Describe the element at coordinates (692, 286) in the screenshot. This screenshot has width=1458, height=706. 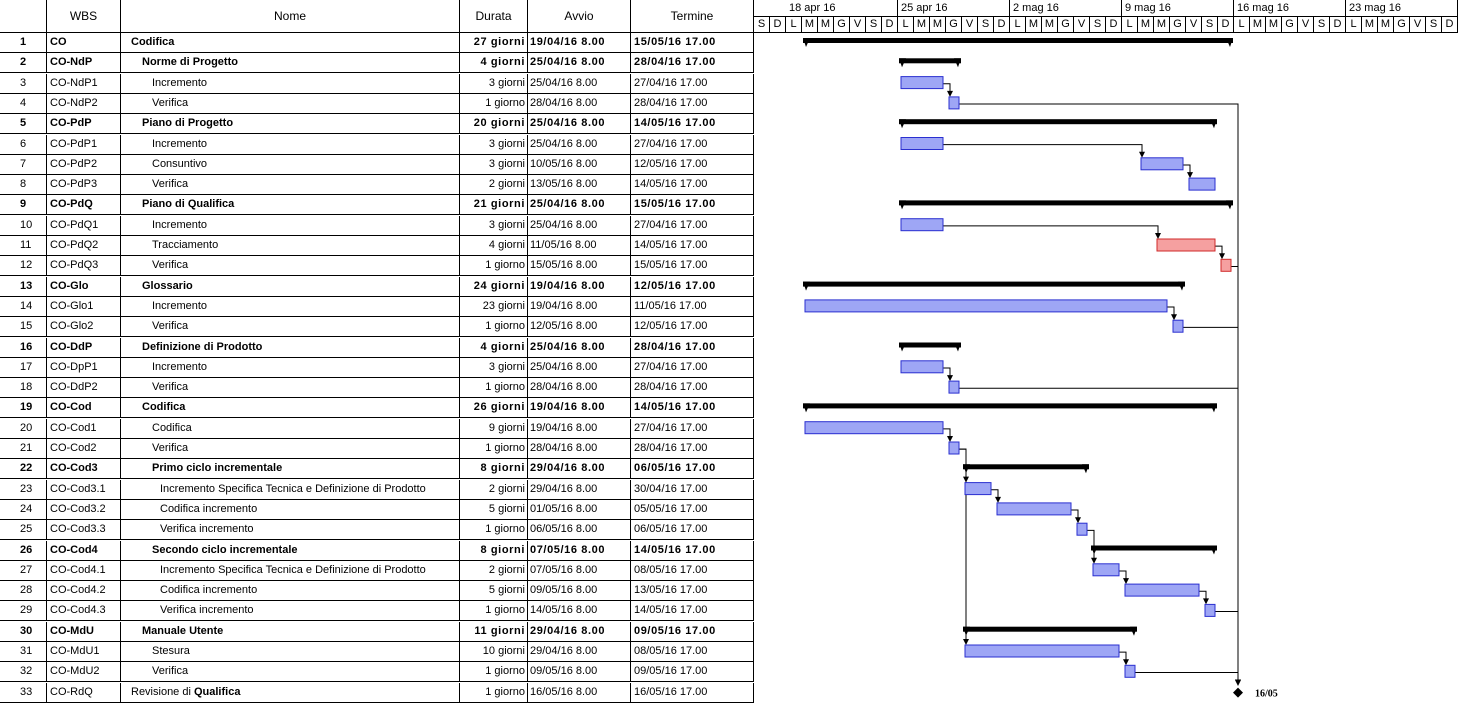
I see `cell-end: 12/05/16 17.00` at that location.